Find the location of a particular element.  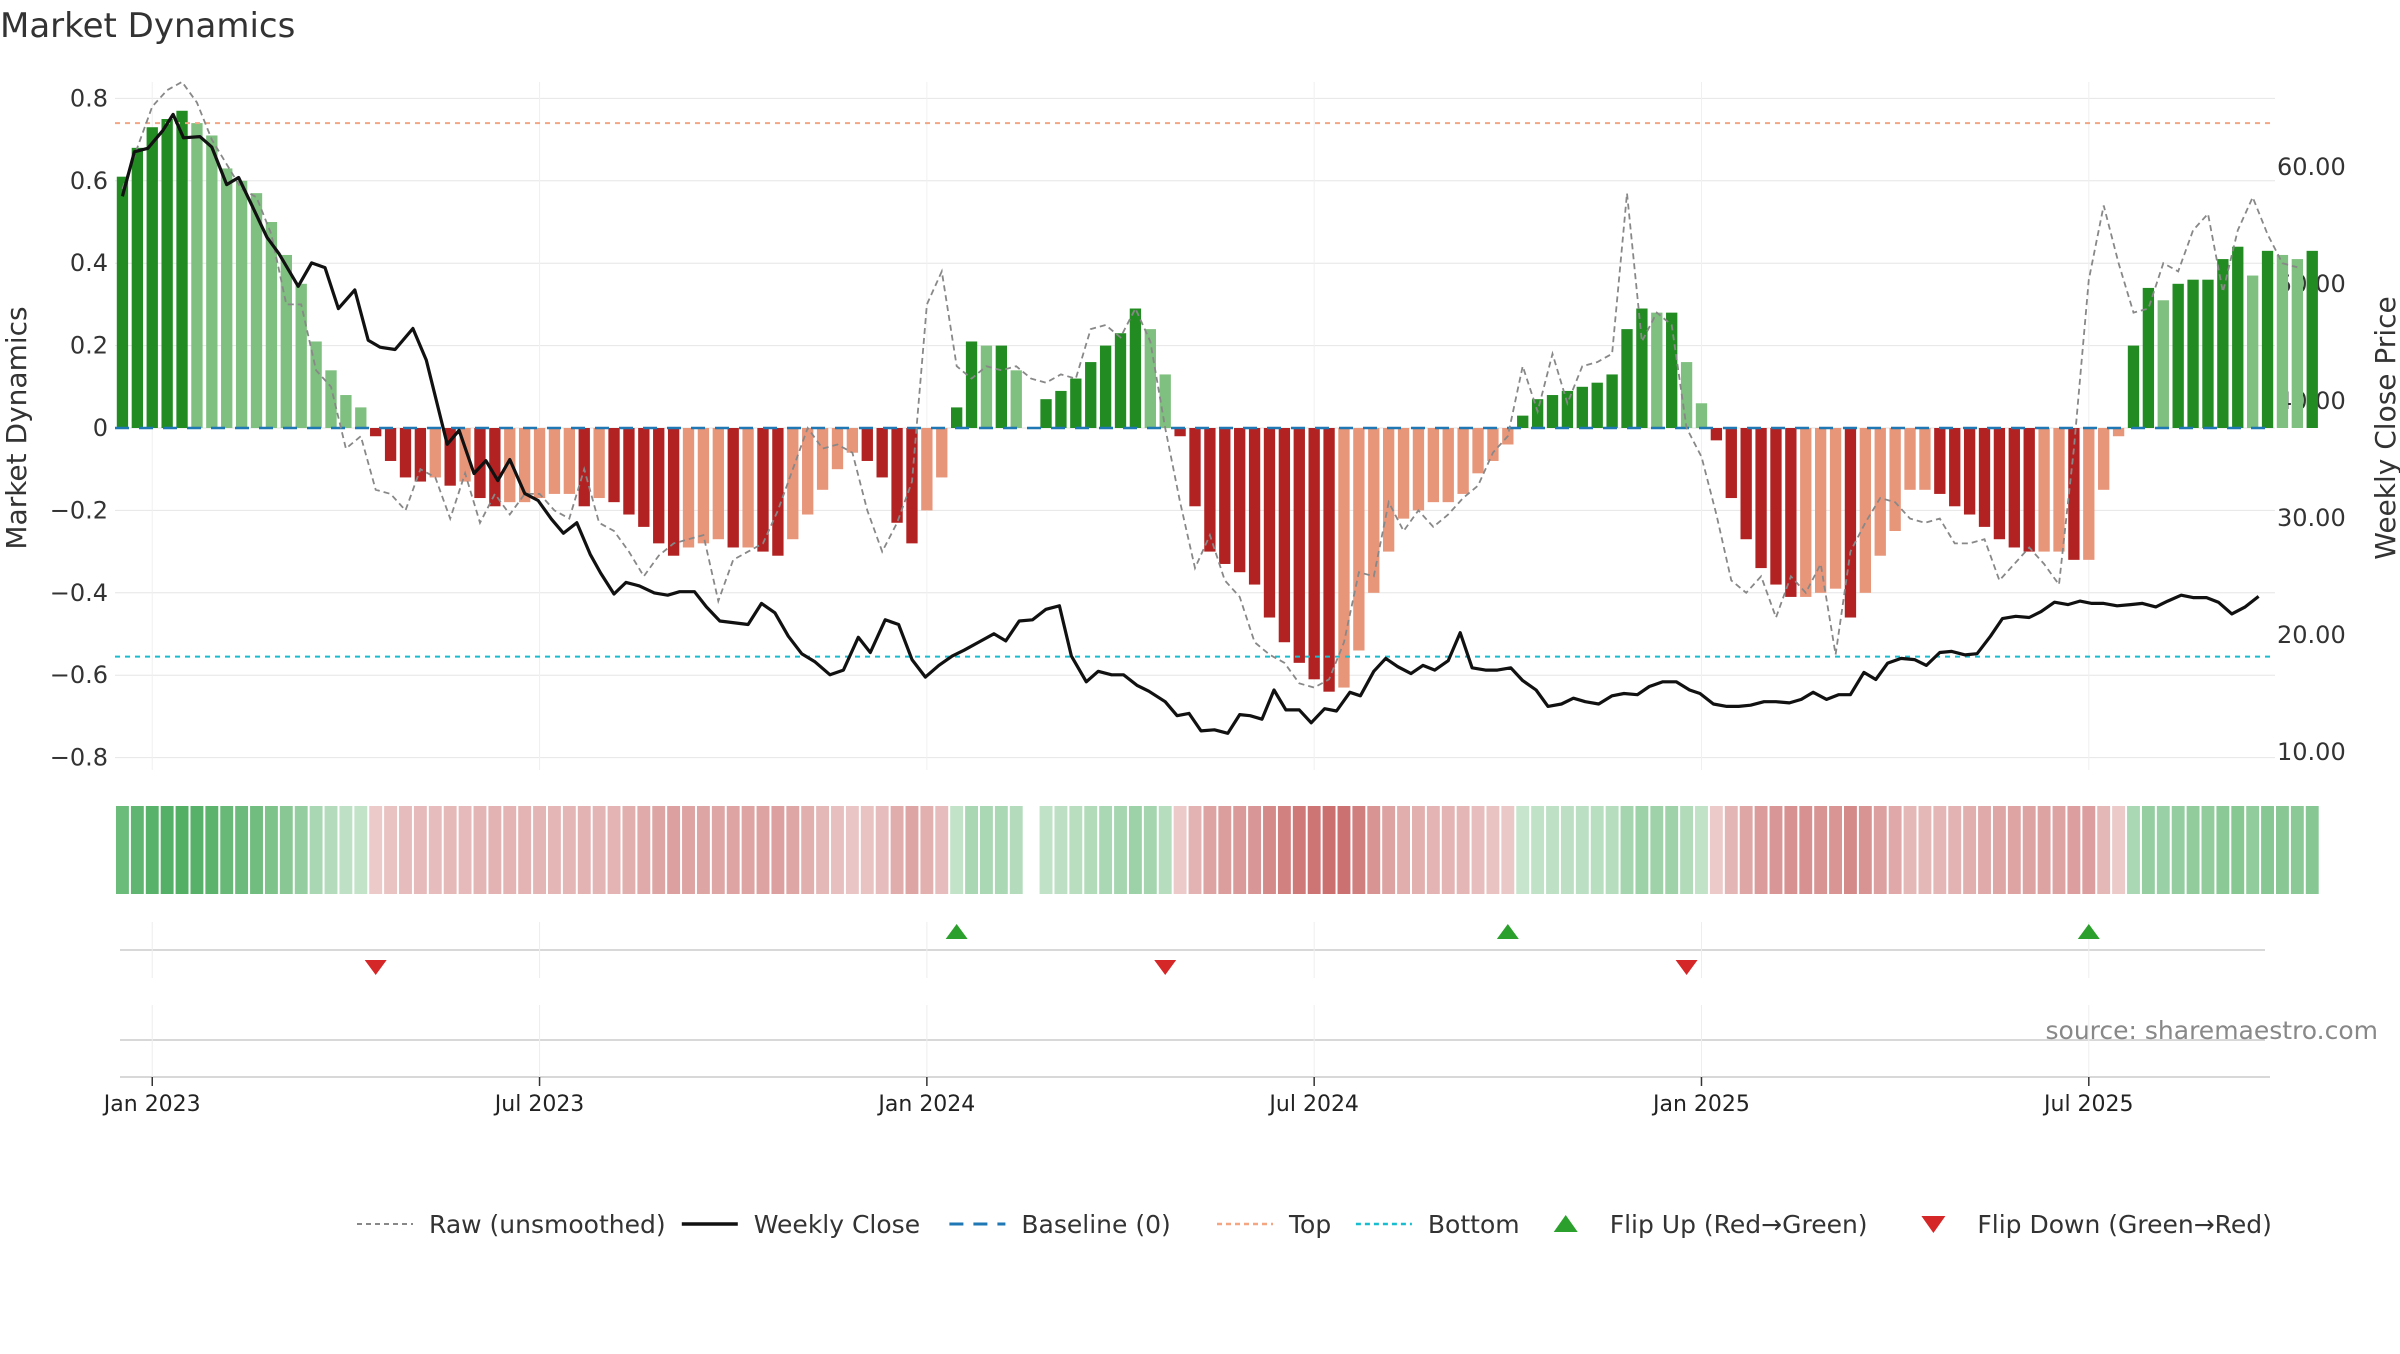

x-tick-label: Jan 2025 is located at coordinates (1700, 1104).